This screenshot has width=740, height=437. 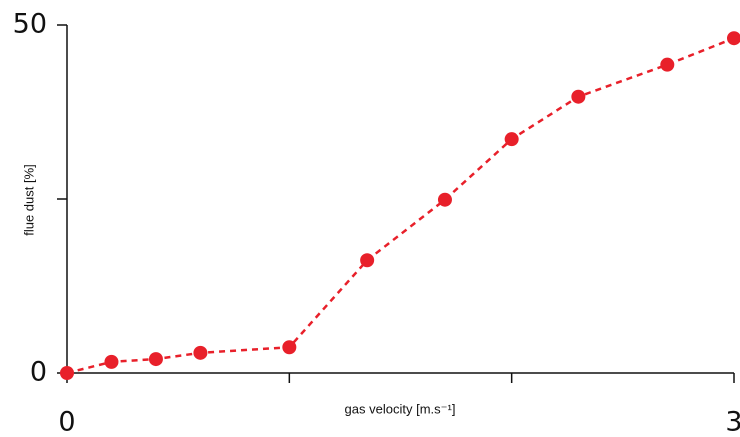 What do you see at coordinates (400, 408) in the screenshot?
I see `x-axis-label: gas velocity [m.s⁻¹]` at bounding box center [400, 408].